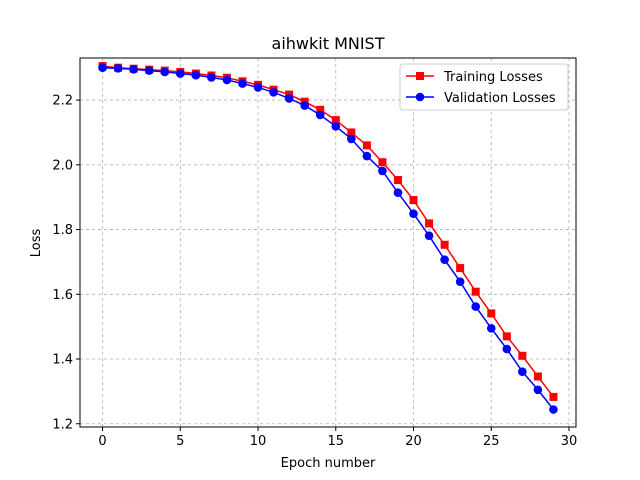 This screenshot has height=480, width=640. Describe the element at coordinates (62, 360) in the screenshot. I see `y-tick-label: 1.4` at that location.